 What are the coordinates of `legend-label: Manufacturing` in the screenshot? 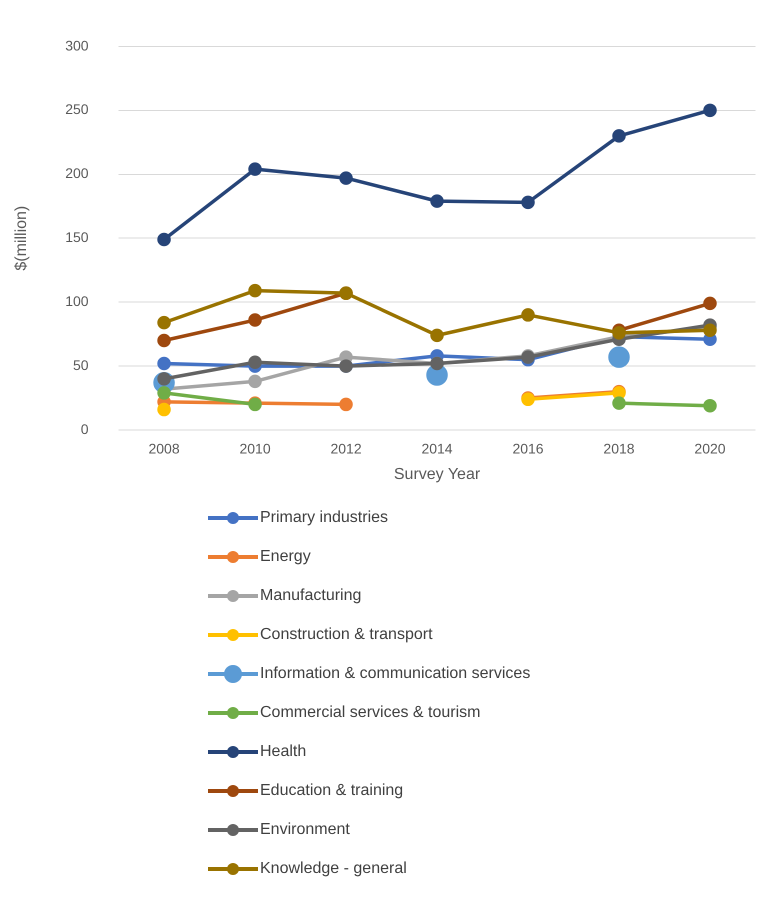 It's located at (311, 595).